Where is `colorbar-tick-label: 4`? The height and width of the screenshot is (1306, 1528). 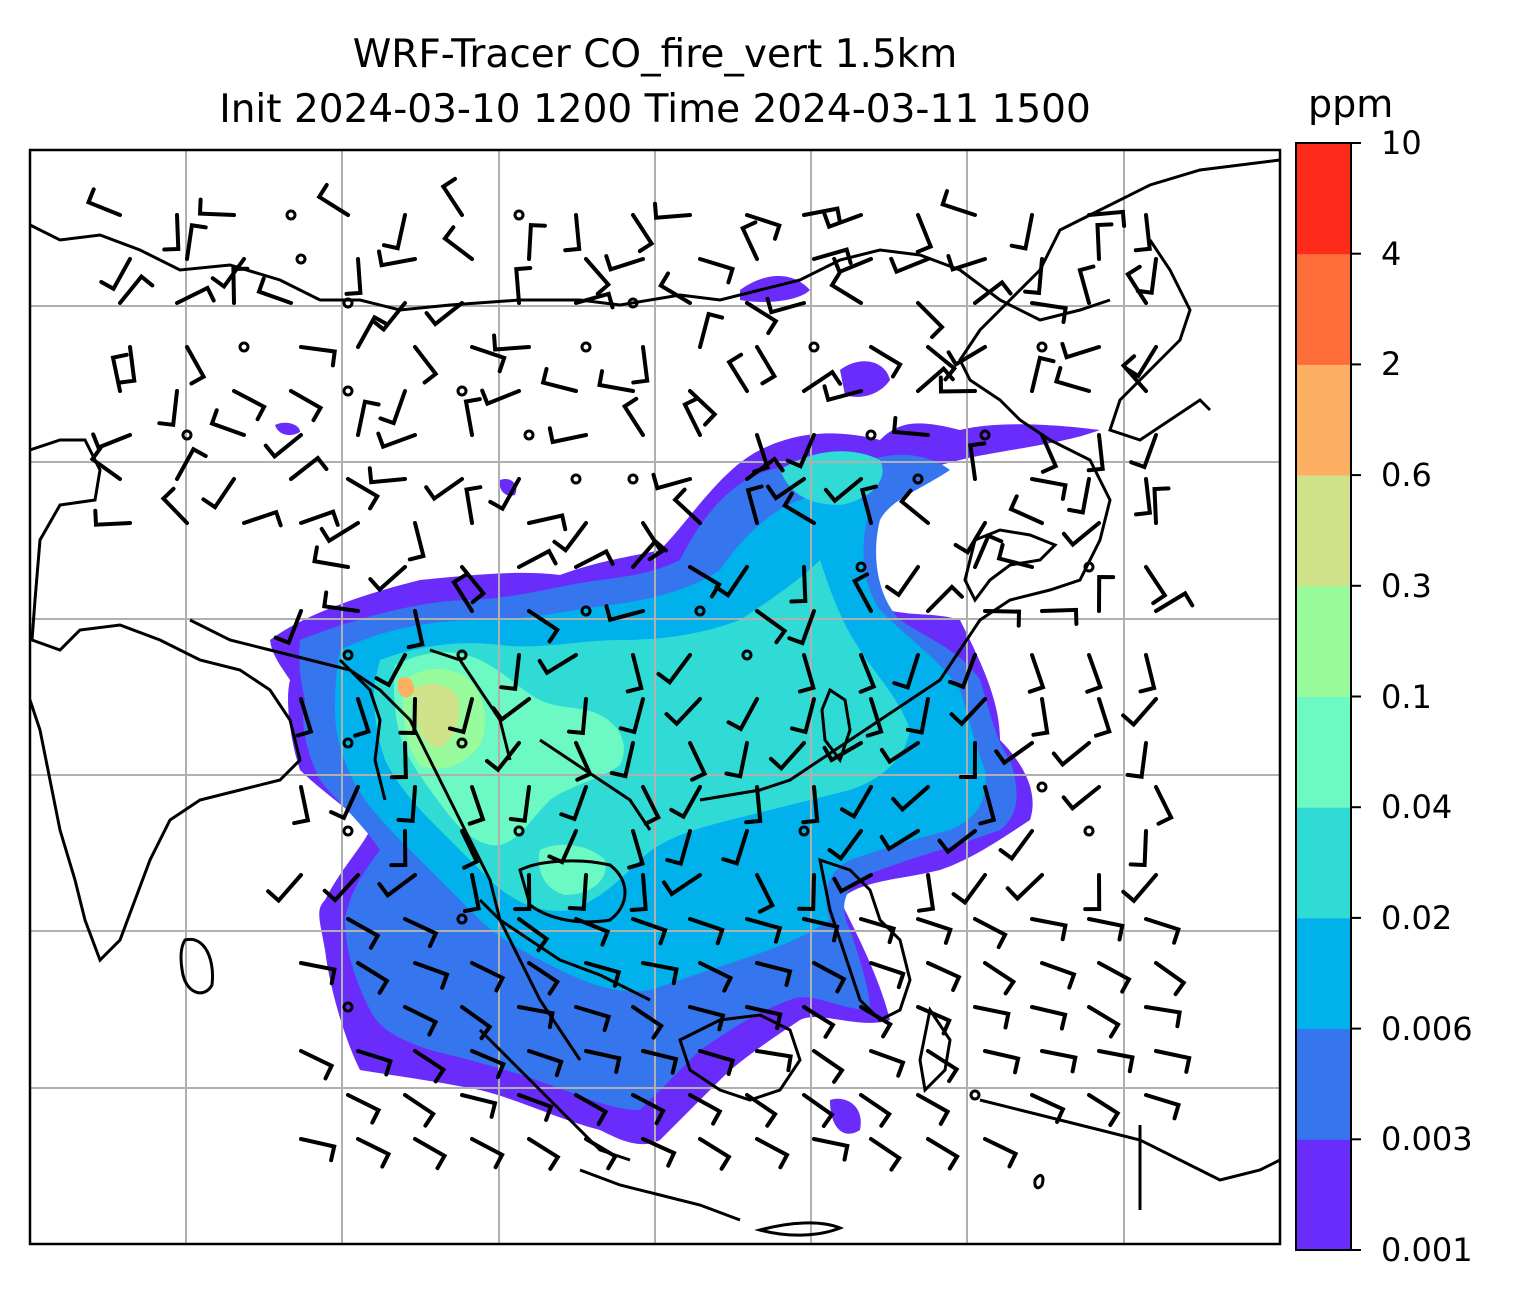
colorbar-tick-label: 4 is located at coordinates (1391, 253).